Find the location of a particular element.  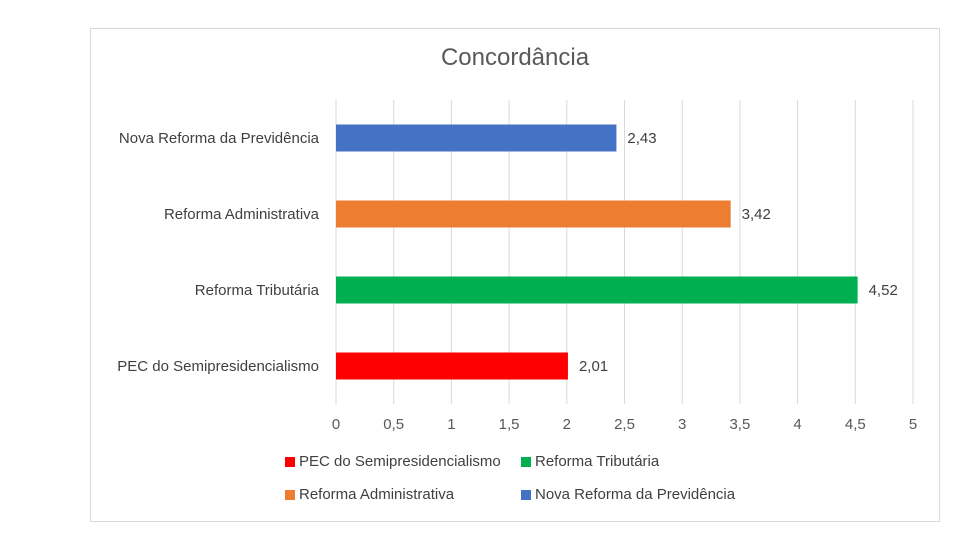

legend-label: Reforma Administrativa is located at coordinates (377, 494).